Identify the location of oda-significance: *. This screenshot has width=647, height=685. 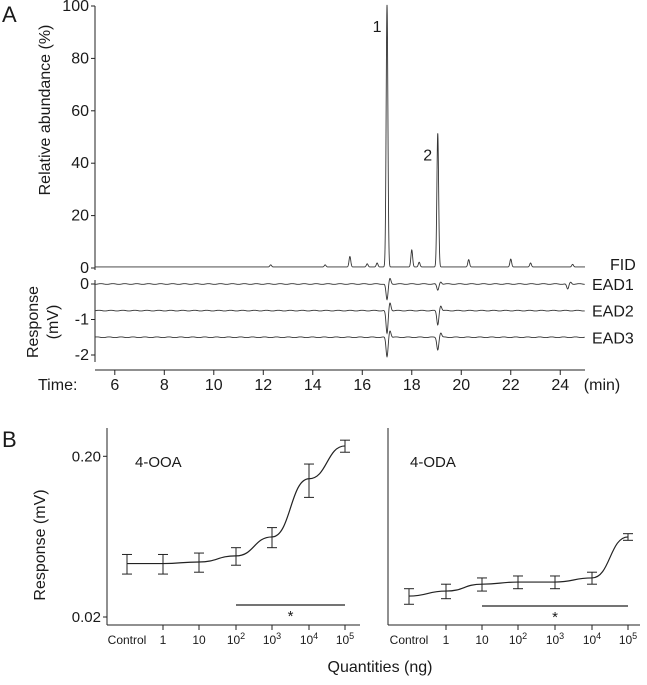
(555, 615).